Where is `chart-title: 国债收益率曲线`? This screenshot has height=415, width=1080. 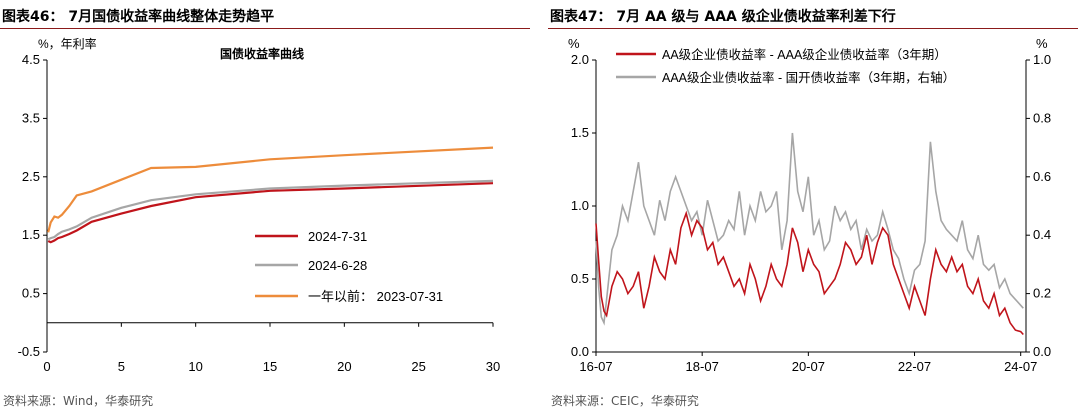
chart-title: 国债收益率曲线 is located at coordinates (262, 53).